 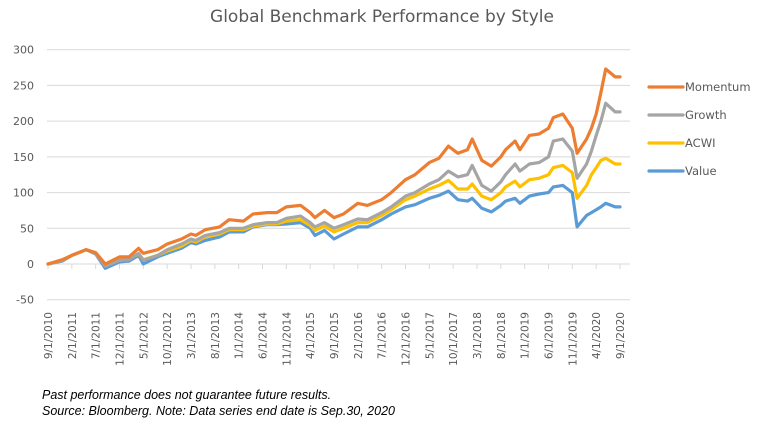 What do you see at coordinates (335, 335) in the screenshot?
I see `x-tick-label: 9/1/2015` at bounding box center [335, 335].